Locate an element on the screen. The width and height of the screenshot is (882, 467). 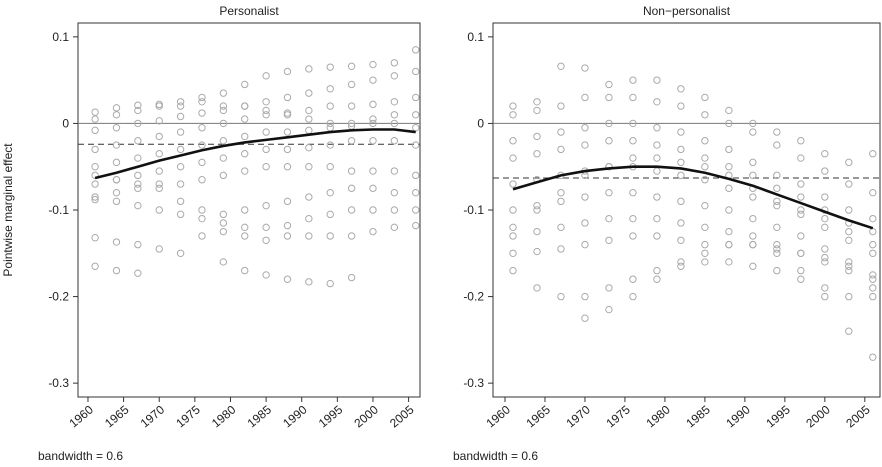
y-tick-label: -0.2 is located at coordinates (58, 297).